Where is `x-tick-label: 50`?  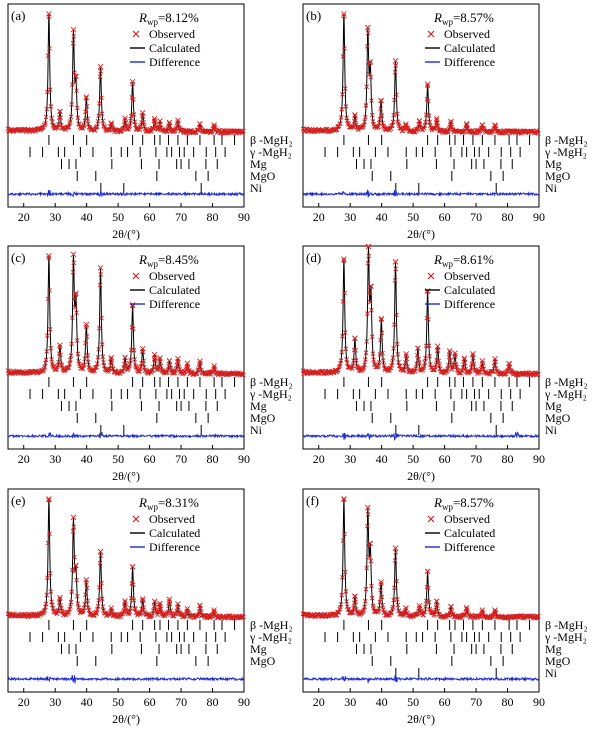 x-tick-label: 50 is located at coordinates (413, 459).